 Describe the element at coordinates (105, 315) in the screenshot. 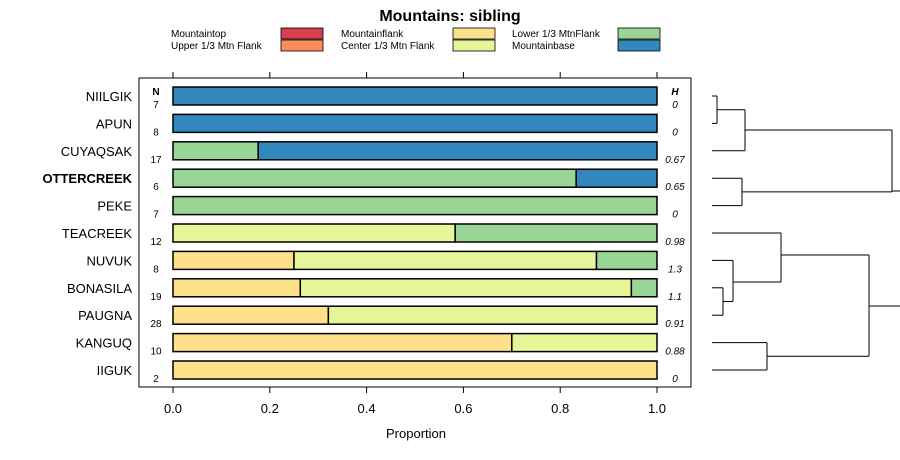

I see `row-label: PAUGNA` at that location.